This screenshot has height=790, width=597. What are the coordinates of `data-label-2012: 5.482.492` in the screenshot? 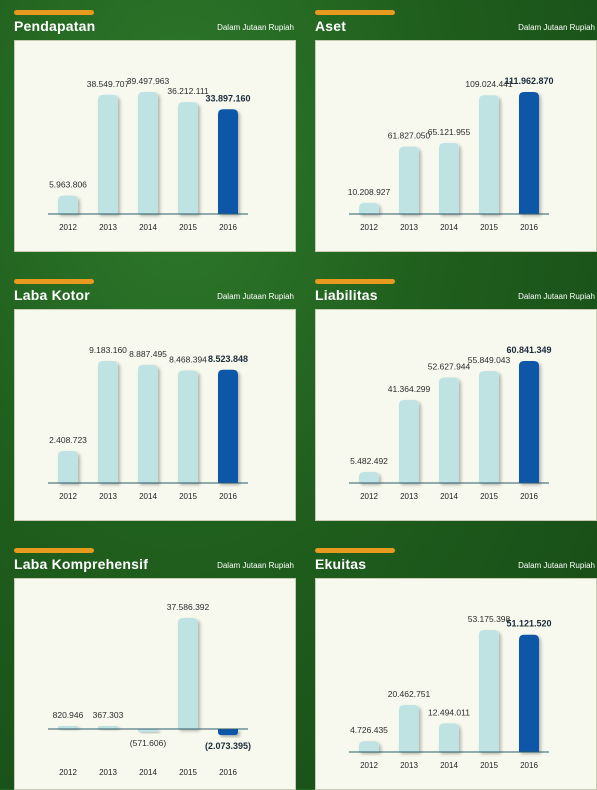 It's located at (369, 461).